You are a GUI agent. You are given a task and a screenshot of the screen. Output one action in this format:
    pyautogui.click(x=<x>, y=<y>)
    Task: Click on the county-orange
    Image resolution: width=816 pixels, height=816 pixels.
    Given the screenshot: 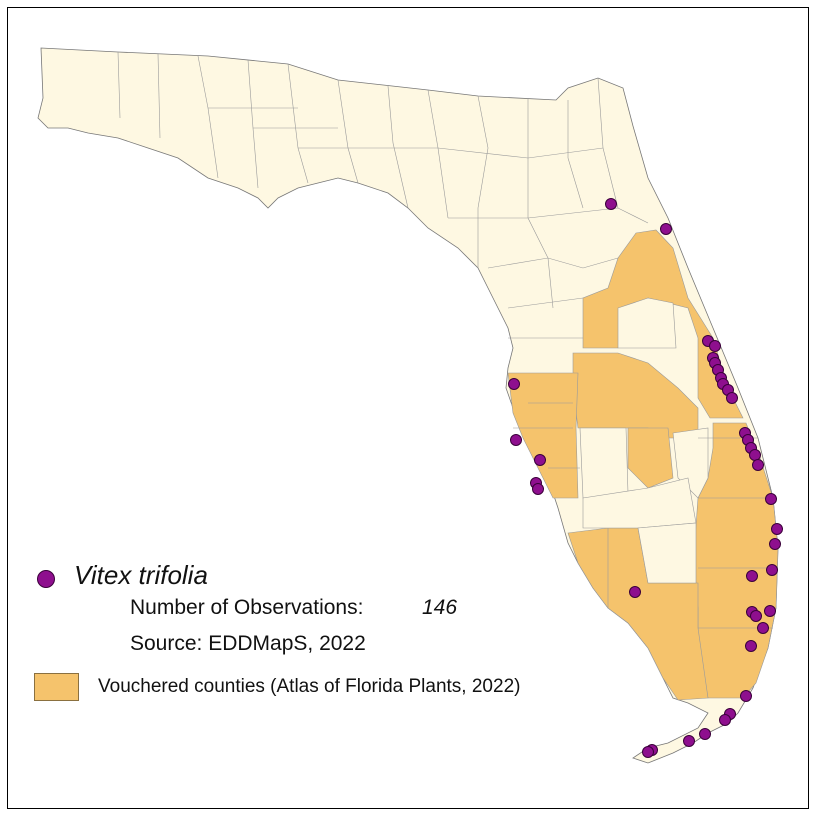 What is the action you would take?
    pyautogui.click(x=647, y=323)
    